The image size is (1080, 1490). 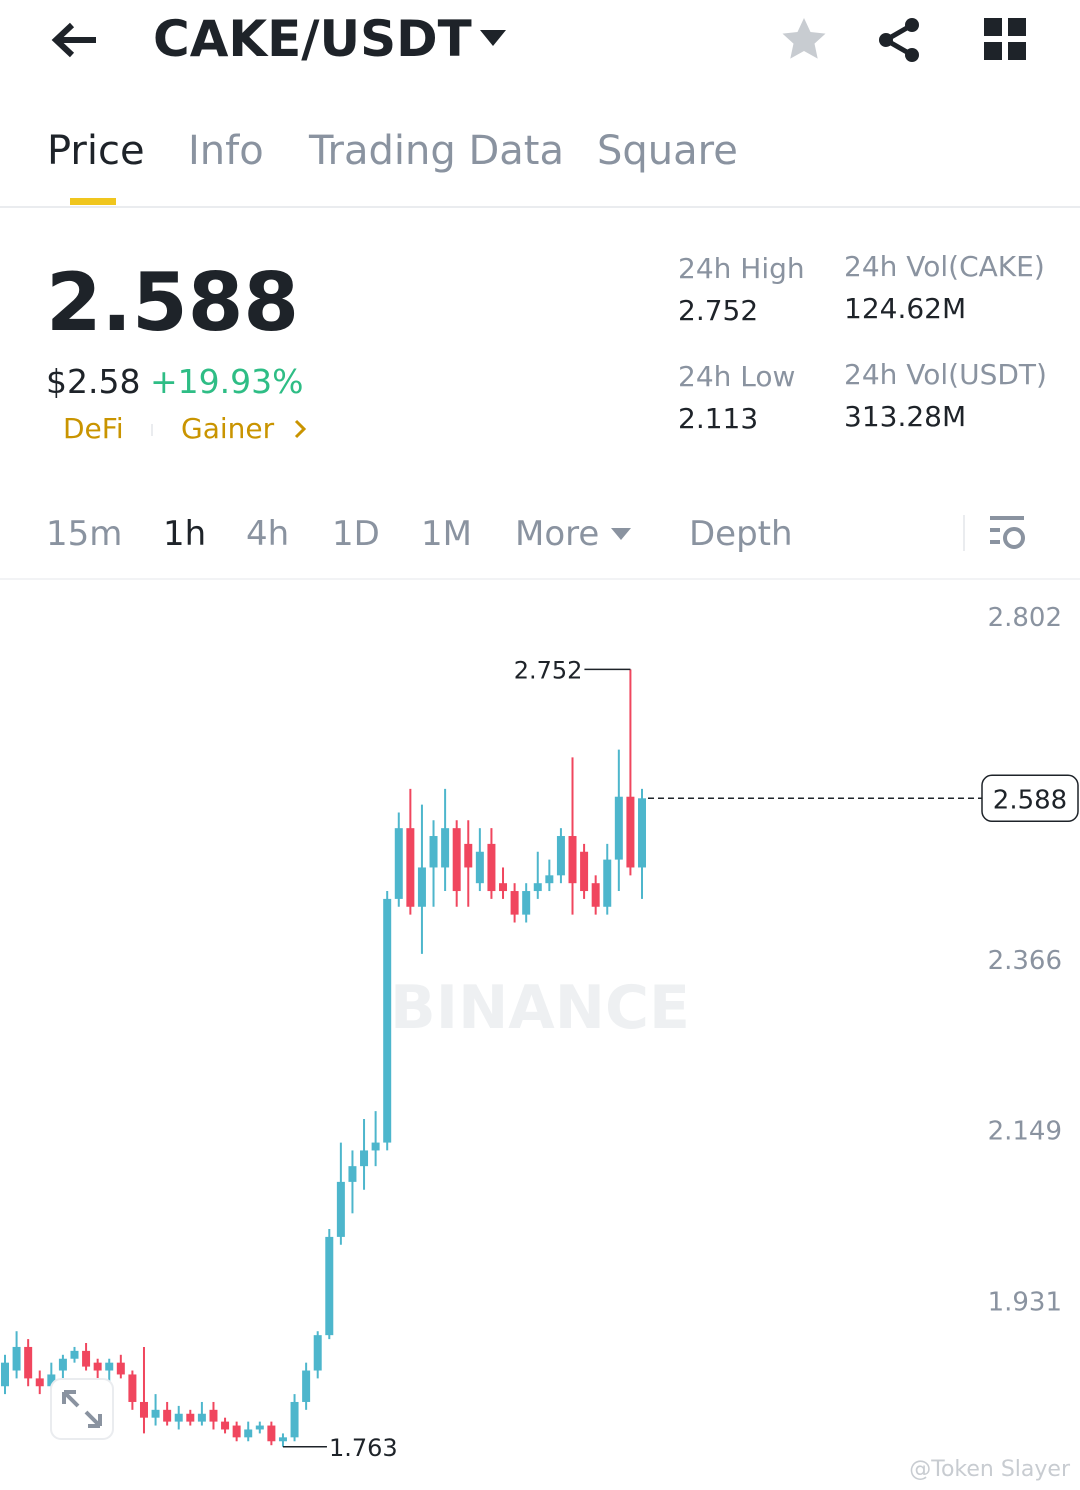 I want to click on stat-value: 124.62M, so click(x=905, y=308).